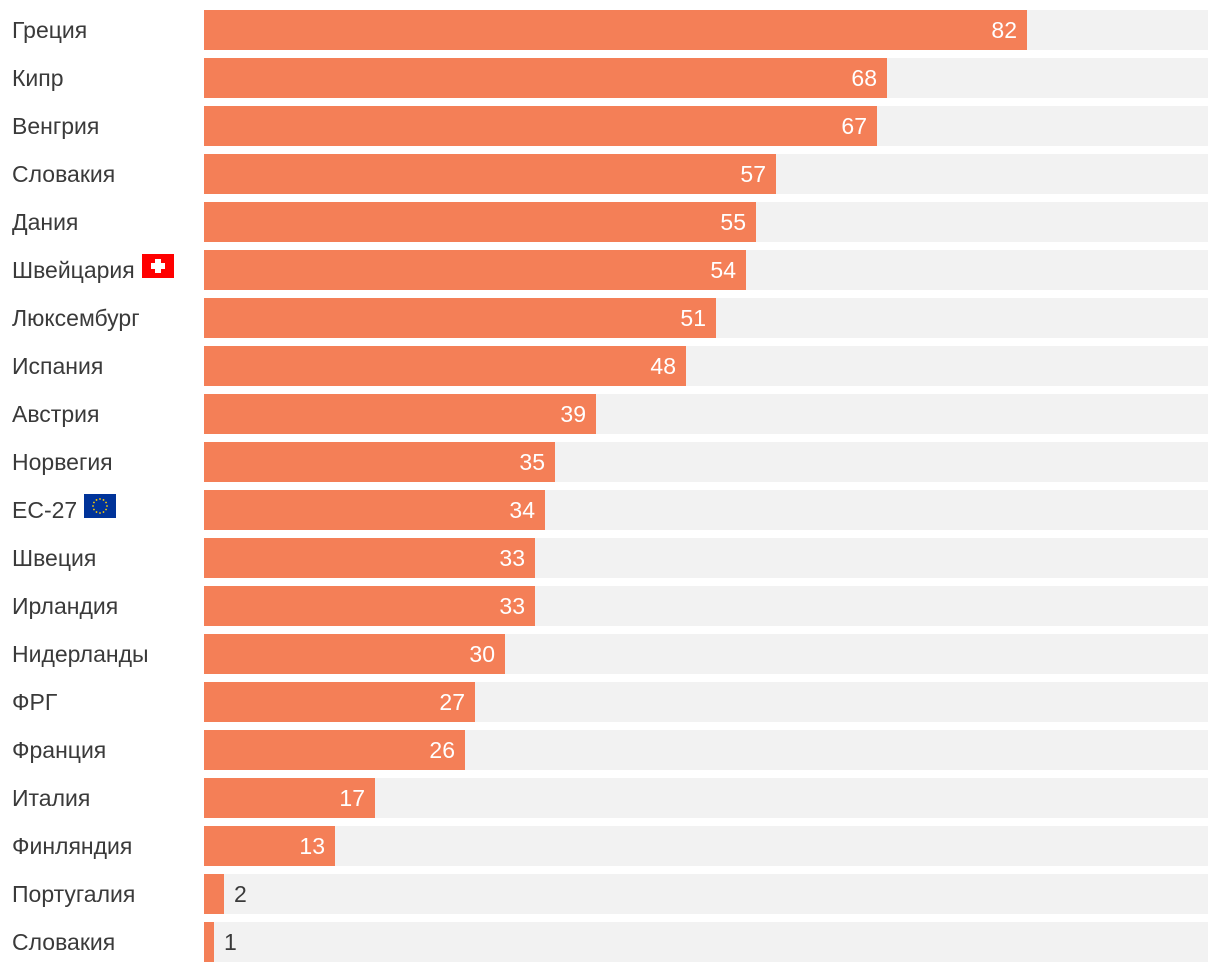  I want to click on category-label-text: Норвегия, so click(62, 462).